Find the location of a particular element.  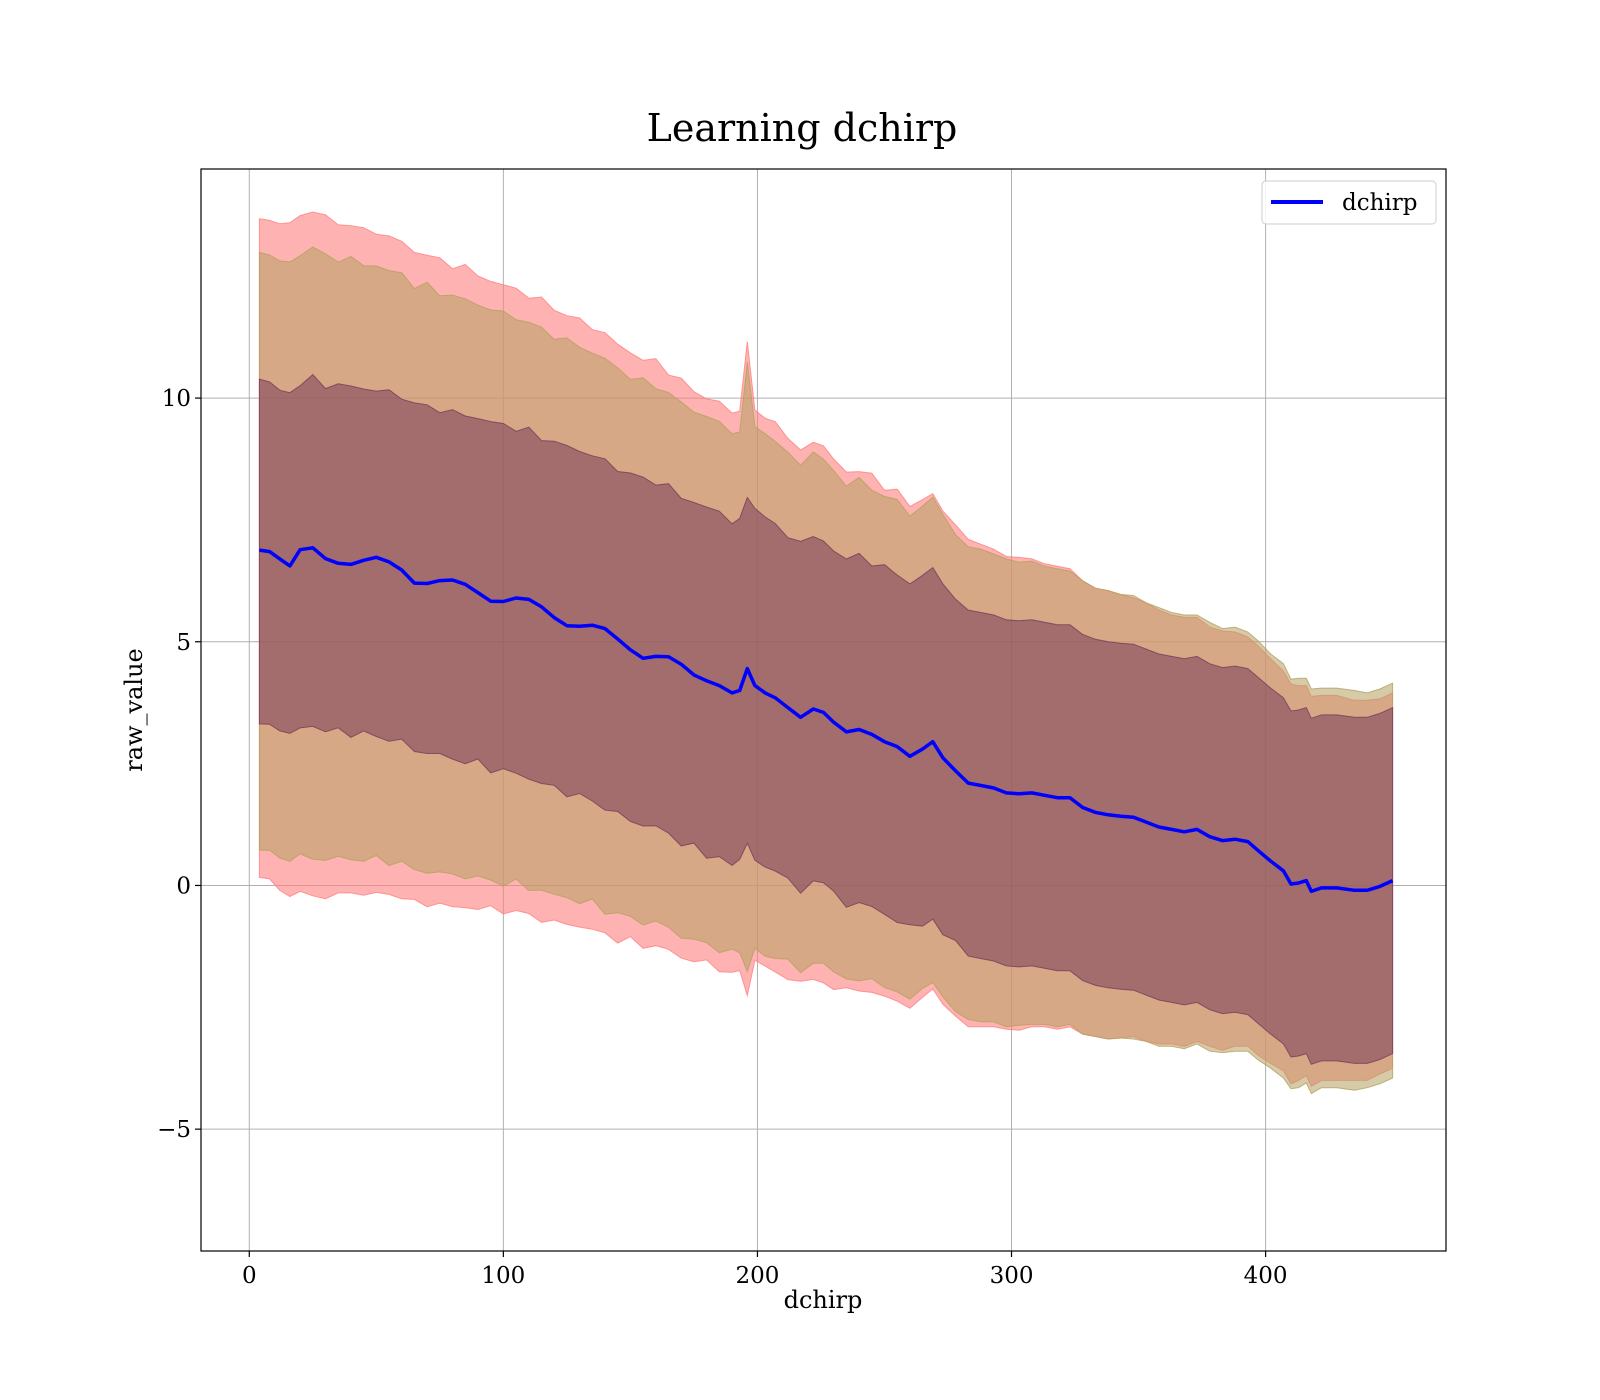

y-axis-label: raw_value is located at coordinates (134, 710).